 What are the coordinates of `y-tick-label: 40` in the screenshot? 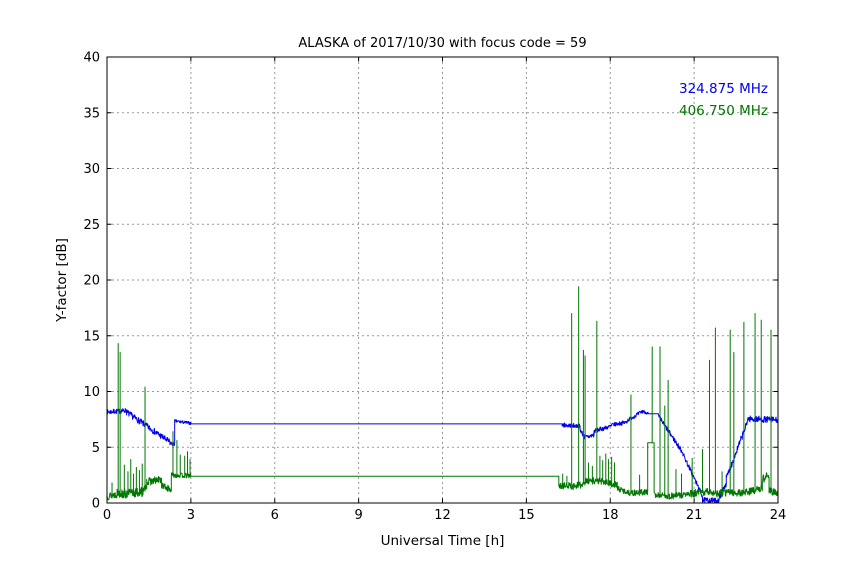 It's located at (91, 58).